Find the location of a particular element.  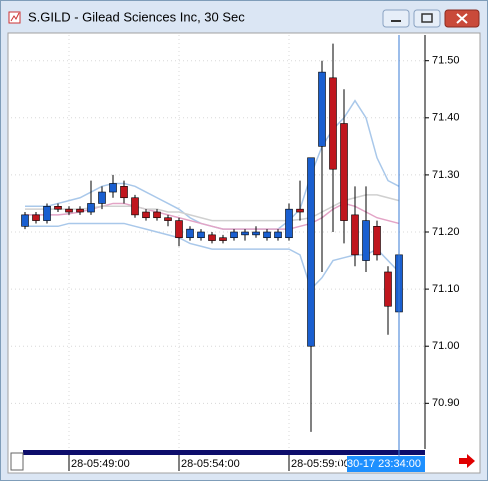

cursor-label-box is located at coordinates (386, 464).